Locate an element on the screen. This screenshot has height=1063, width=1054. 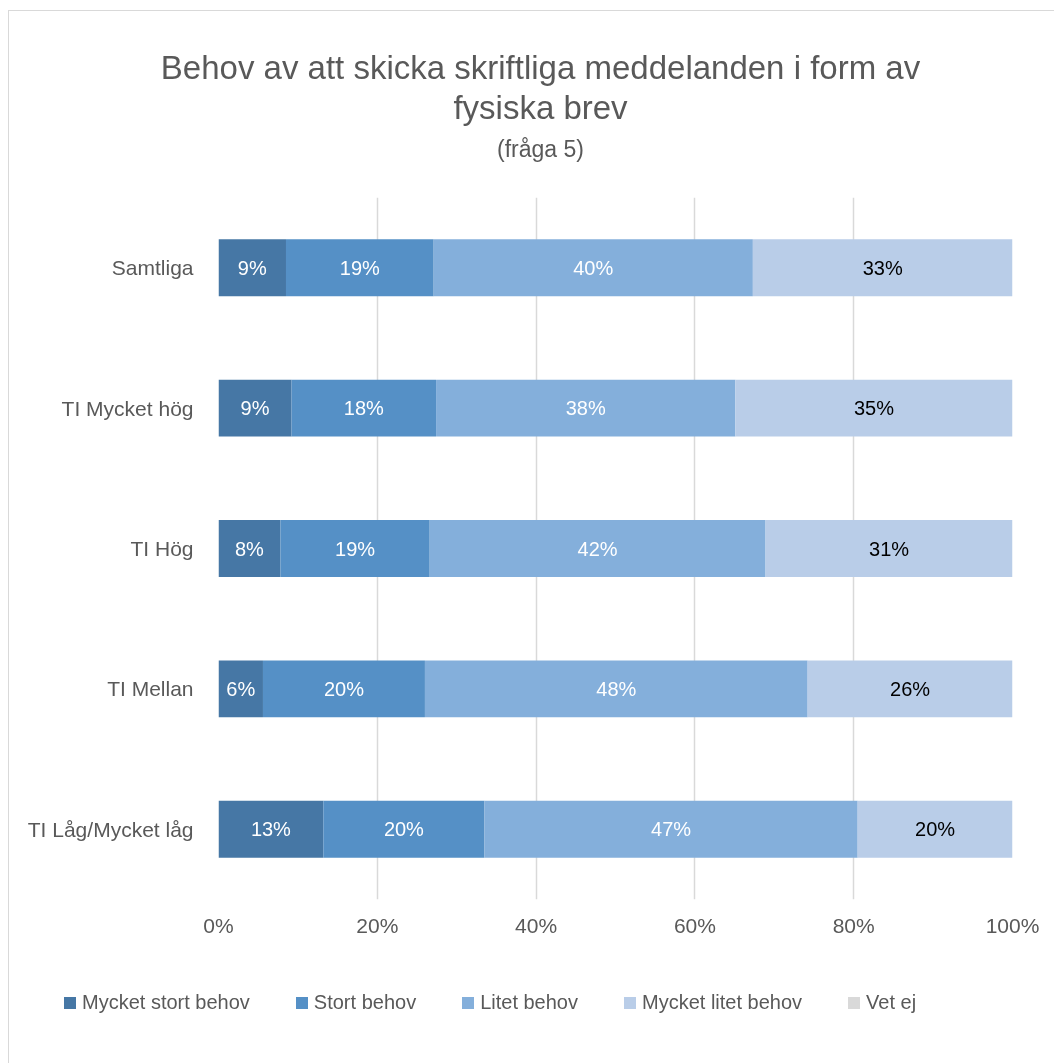
data-label: 33% is located at coordinates (882, 267).